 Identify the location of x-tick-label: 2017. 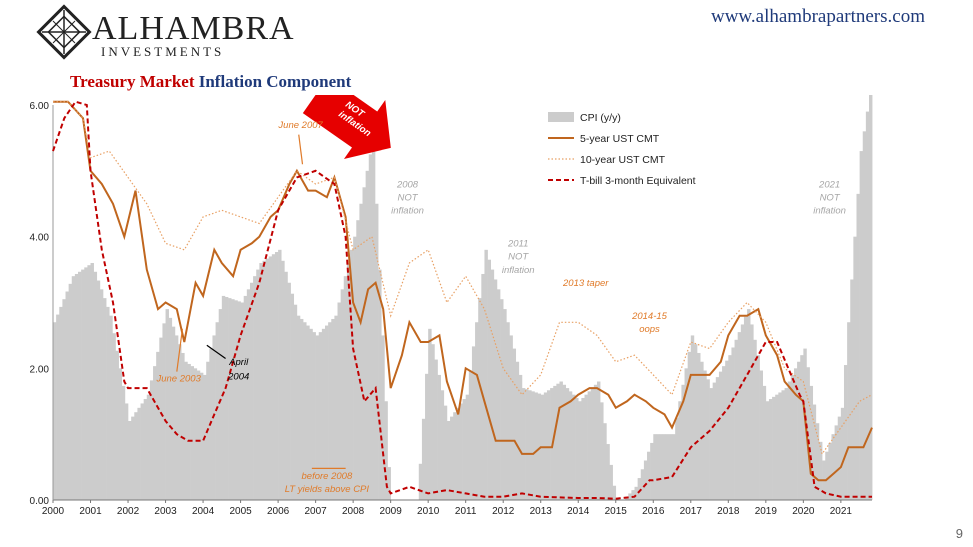
(691, 511).